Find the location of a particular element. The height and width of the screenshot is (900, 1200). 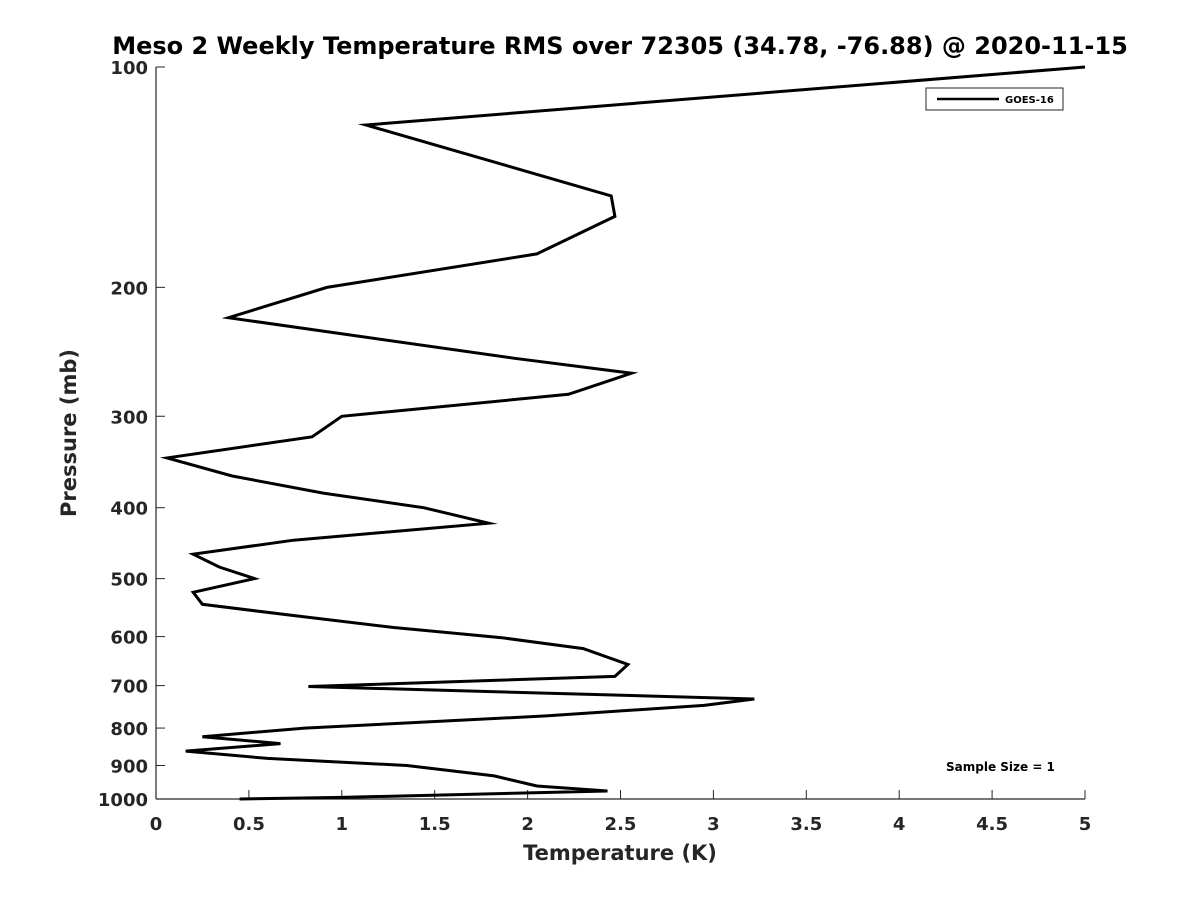

y-tick-label: 600 is located at coordinates (129, 638).